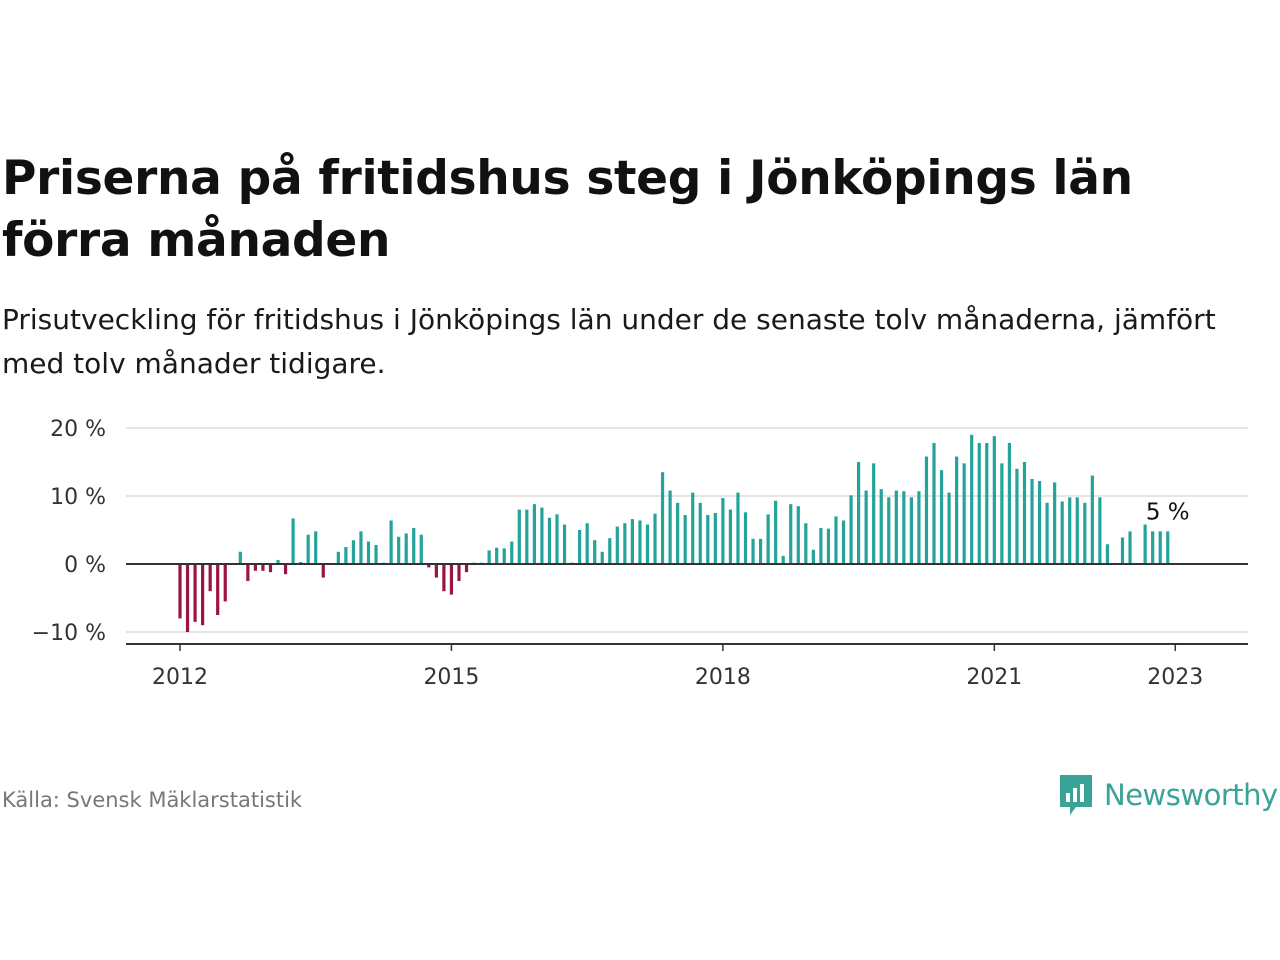 The image size is (1280, 960). Describe the element at coordinates (451, 677) in the screenshot. I see `x-tick-label: 2015` at that location.